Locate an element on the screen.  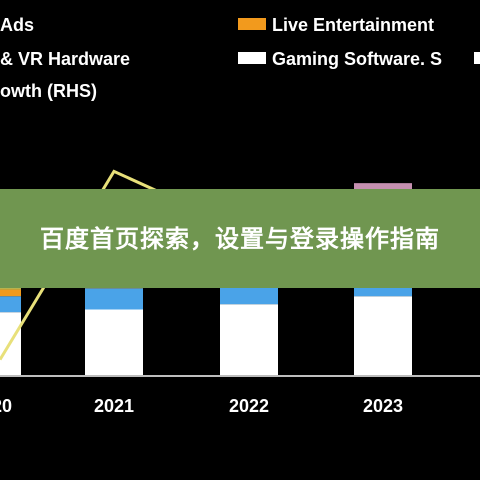
legend-label-growth: owth (RHS) is located at coordinates (48, 91).